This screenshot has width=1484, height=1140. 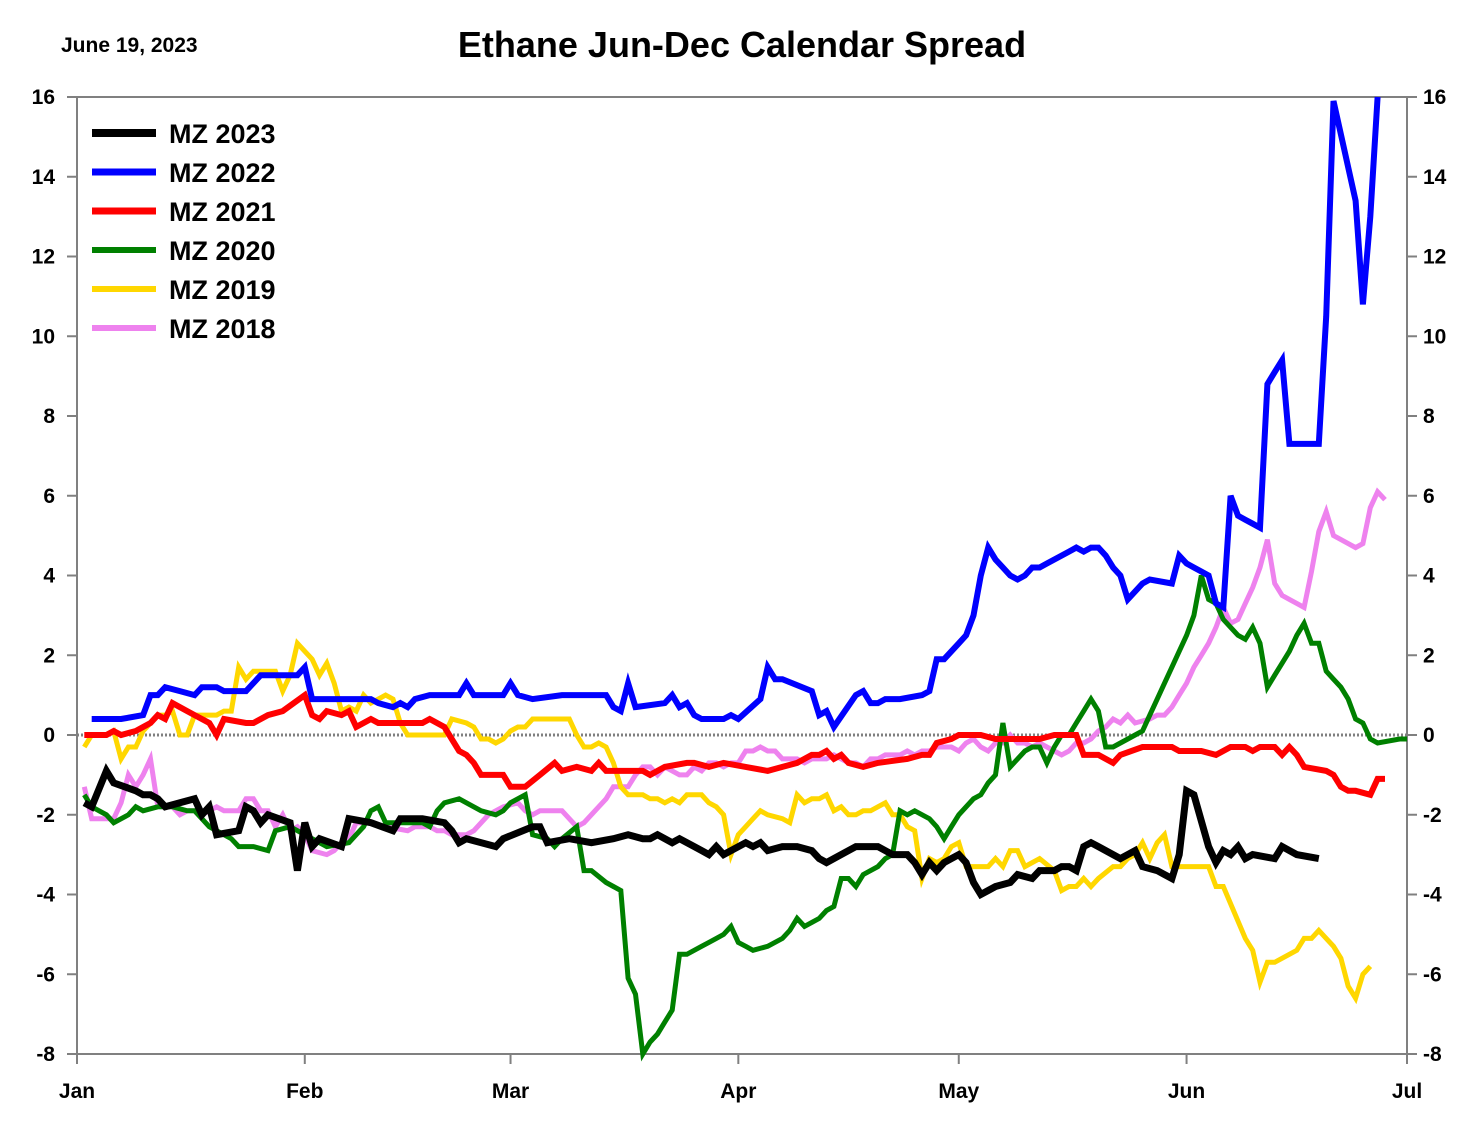 I want to click on x-tick-label: Apr, so click(x=738, y=1091).